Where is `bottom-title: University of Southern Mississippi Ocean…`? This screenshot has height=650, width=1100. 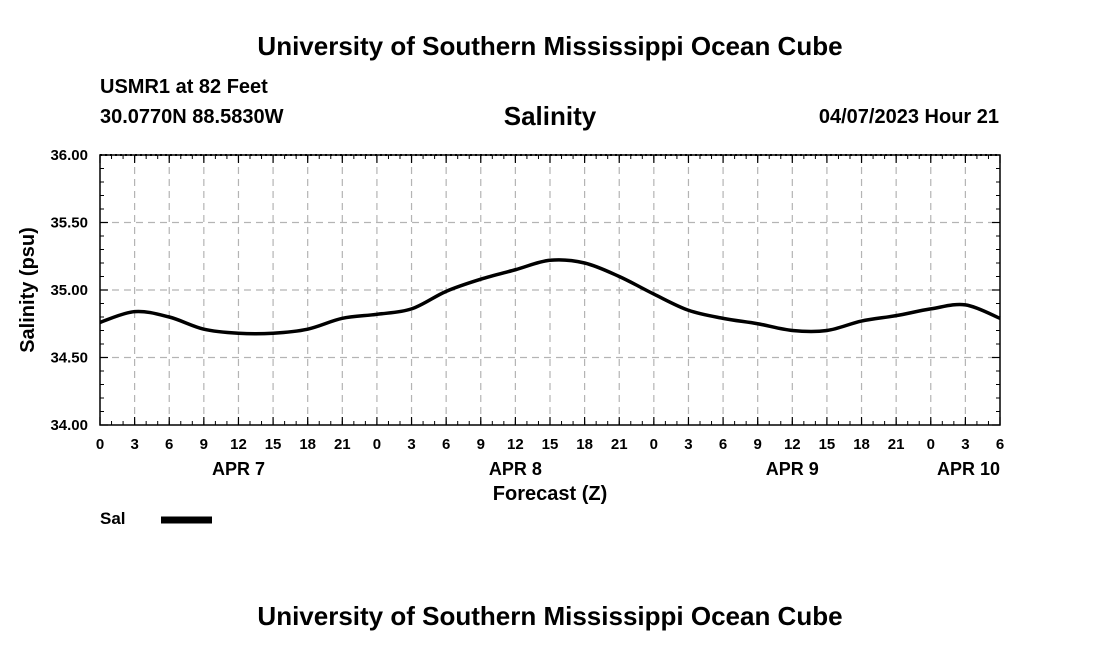 bottom-title: University of Southern Mississippi Ocean… is located at coordinates (550, 616).